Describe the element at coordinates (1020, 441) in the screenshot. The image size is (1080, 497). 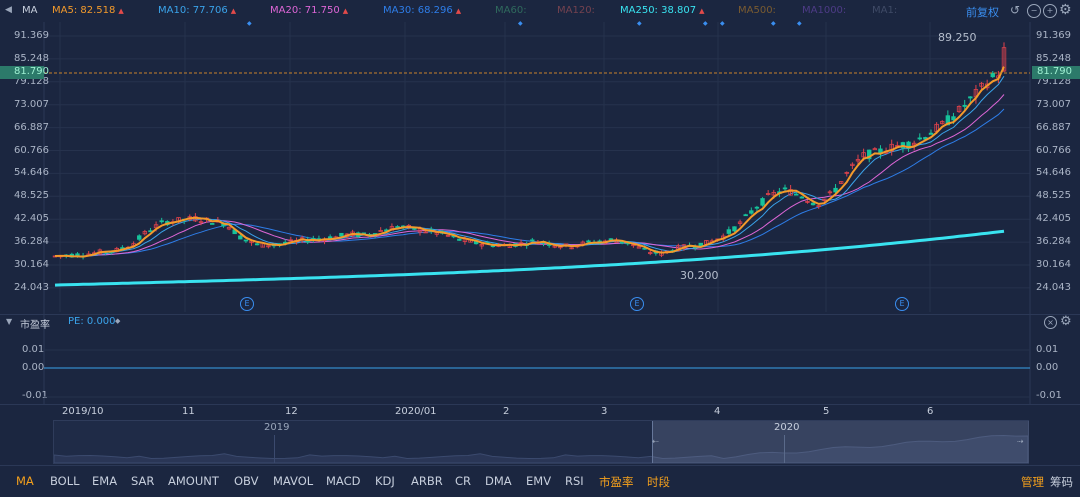
I see `navigator-right-handle-icon: ⇢` at that location.